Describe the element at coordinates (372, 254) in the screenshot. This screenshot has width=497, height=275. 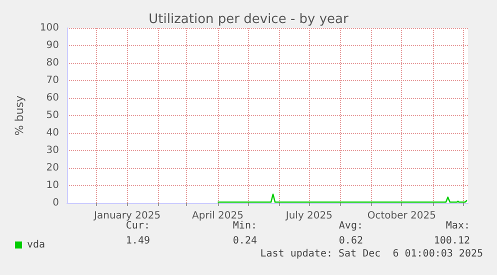
I see `text: Last update: Sat Dec 6 01:00:03 2025` at that location.